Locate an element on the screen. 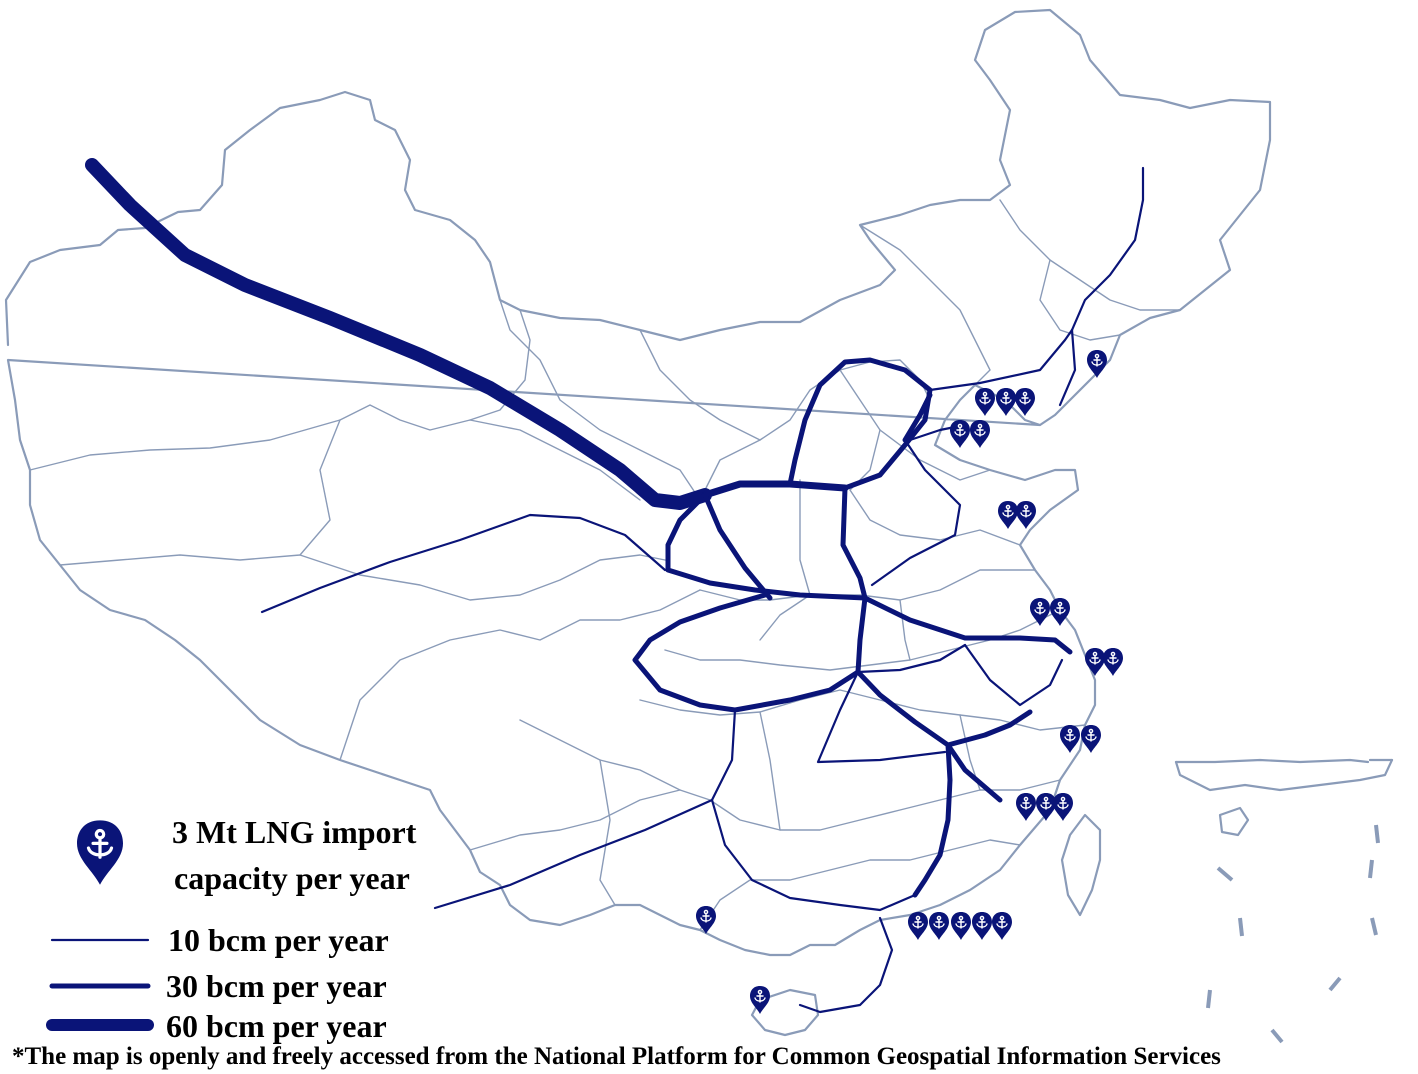  lng-terminal-dalian is located at coordinates (1097, 364).